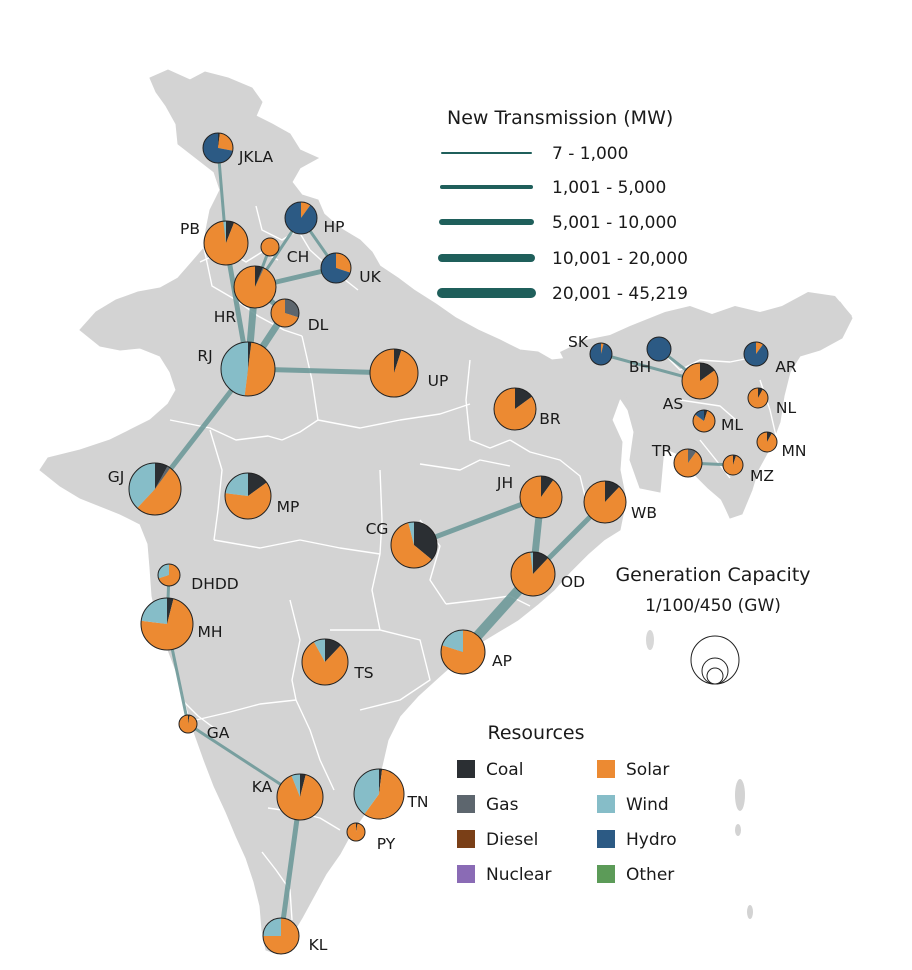 Image resolution: width=912 pixels, height=970 pixels. What do you see at coordinates (292, 308) in the screenshot?
I see `pie-slice-dl-gas` at bounding box center [292, 308].